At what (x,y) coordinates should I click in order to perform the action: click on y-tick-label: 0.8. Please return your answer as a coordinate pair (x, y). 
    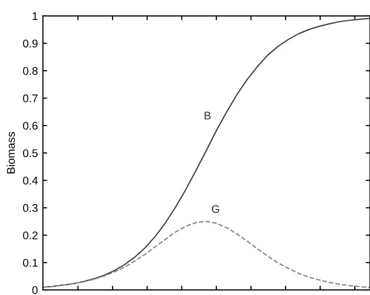
    Looking at the image, I should click on (30, 71).